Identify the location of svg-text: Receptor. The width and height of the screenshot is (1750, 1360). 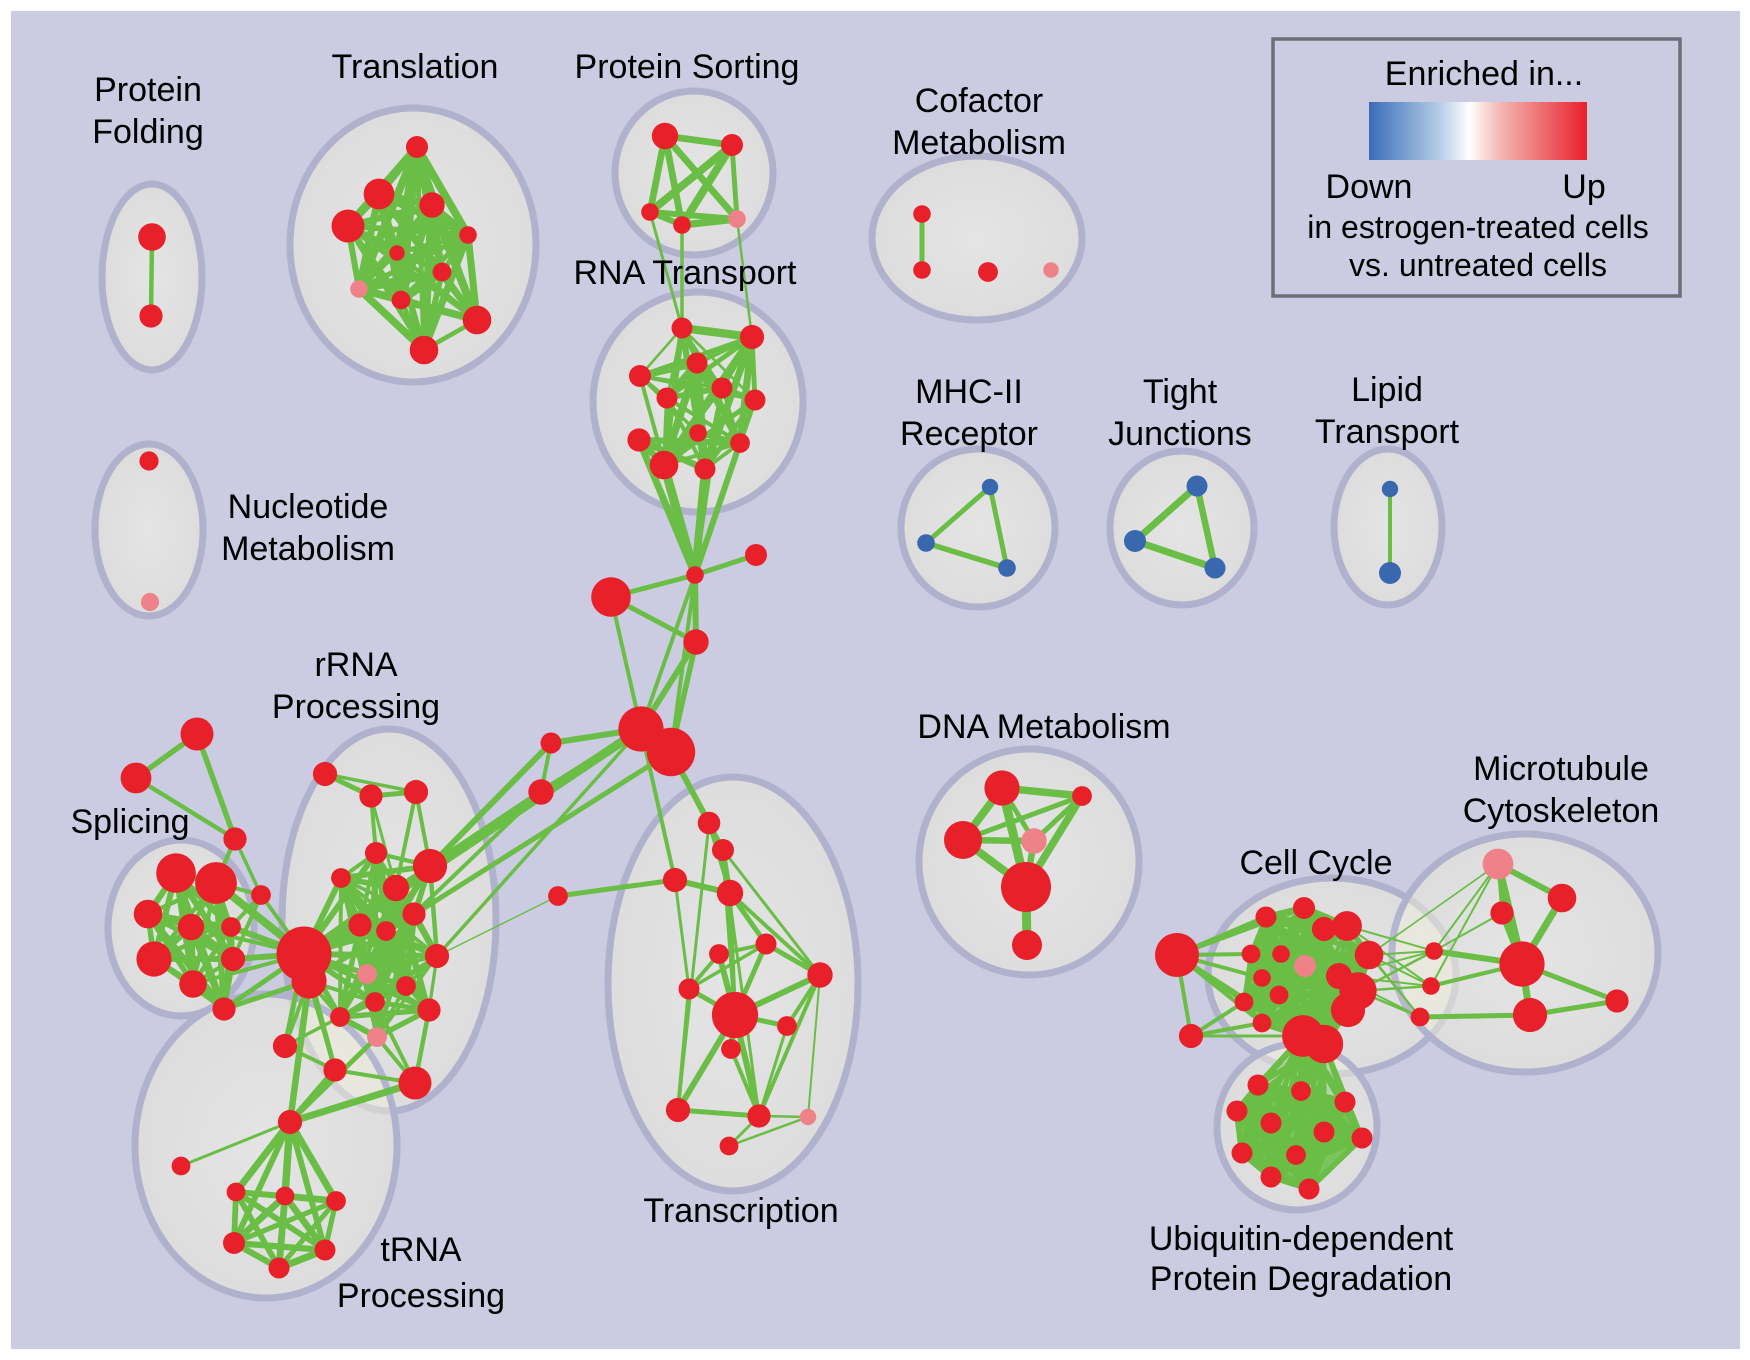
(969, 434).